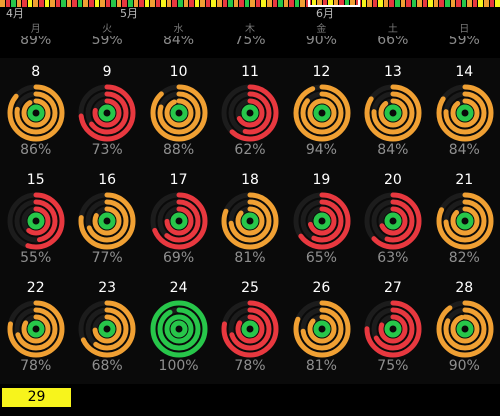 This screenshot has width=500, height=416. I want to click on day-percent: 63%, so click(393, 258).